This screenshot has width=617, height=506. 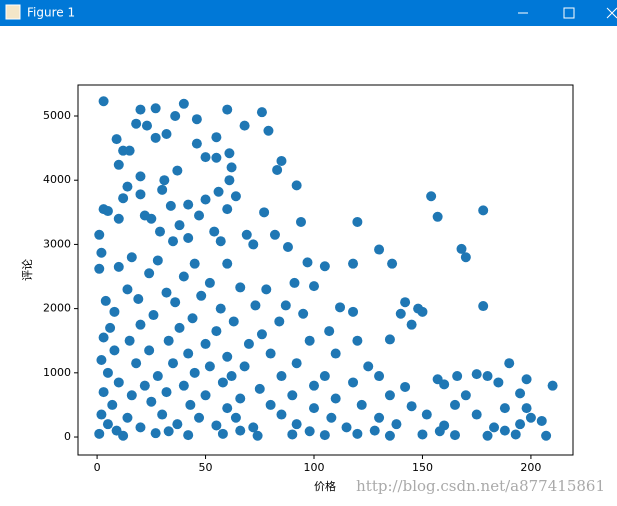 I want to click on x-tick-label: 150, so click(x=422, y=467).